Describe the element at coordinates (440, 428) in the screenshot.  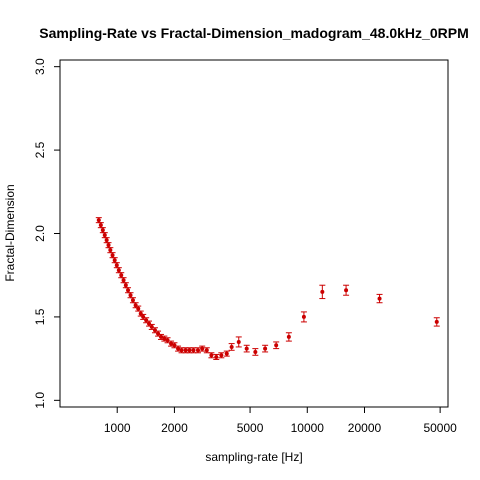
I see `x-tick-label: 50000` at that location.